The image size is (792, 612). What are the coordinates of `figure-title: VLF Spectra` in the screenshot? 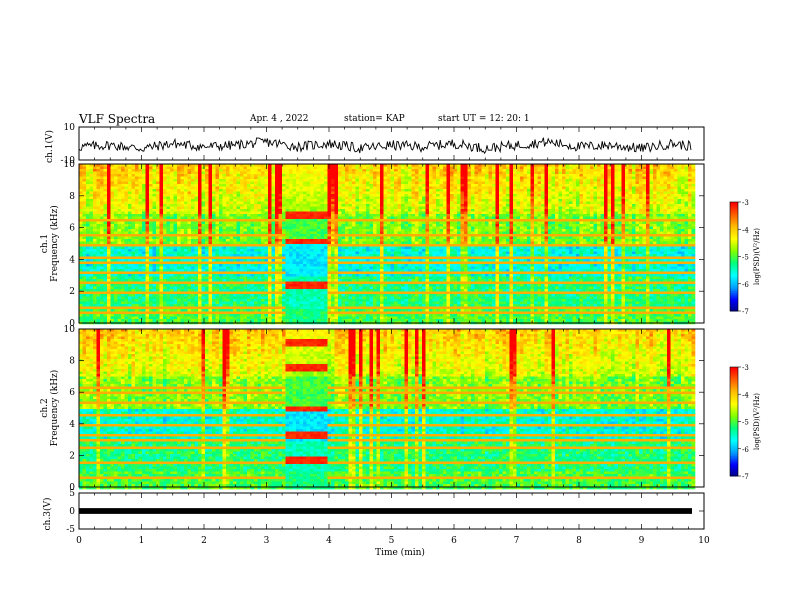 It's located at (117, 119).